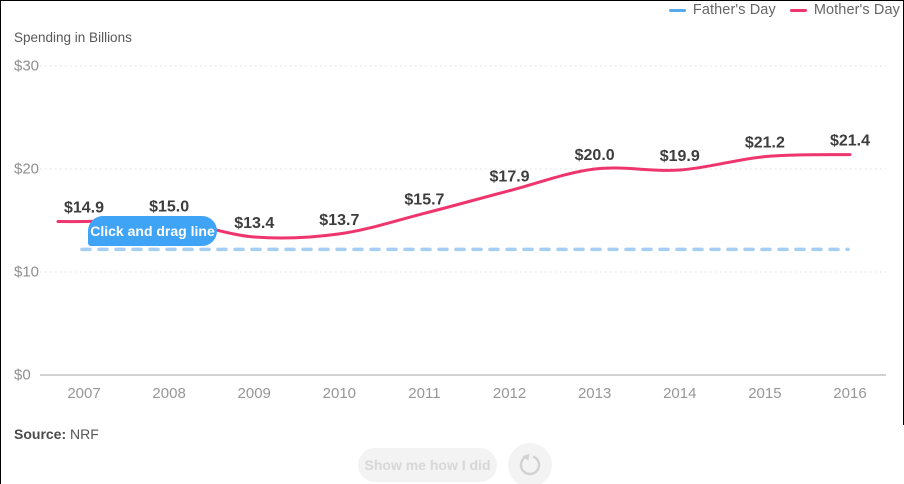 This screenshot has width=904, height=484. Describe the element at coordinates (677, 10) in the screenshot. I see `fathers-day-line-swatch-icon` at that location.